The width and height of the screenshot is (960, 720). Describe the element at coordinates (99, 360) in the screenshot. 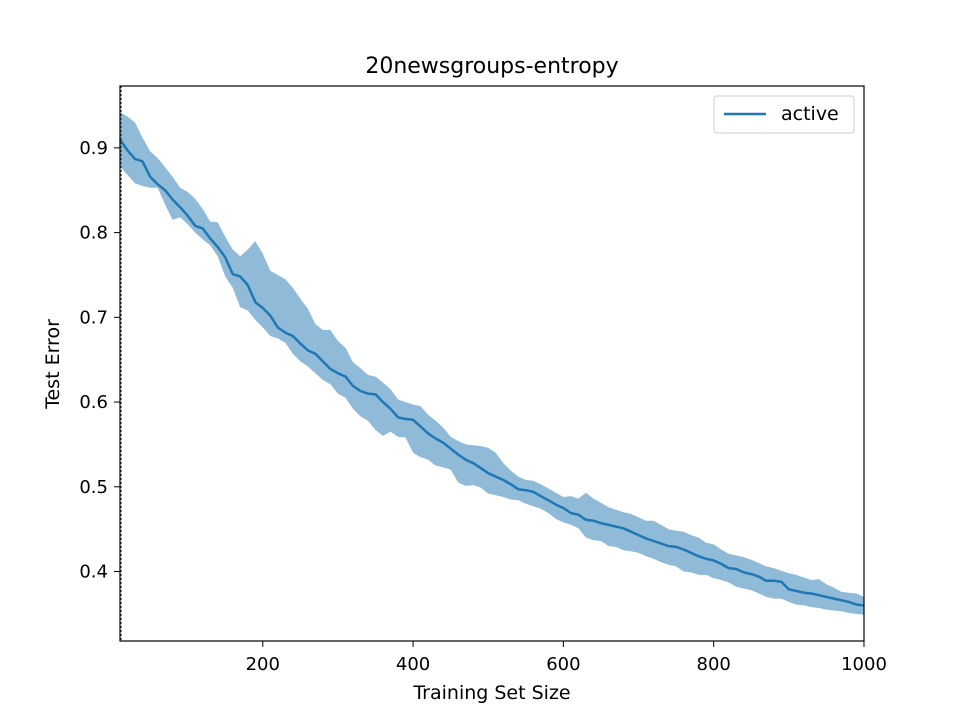

I see `y-axis: 0.4 0.5 0.6 0.7 0.8 0.9` at that location.